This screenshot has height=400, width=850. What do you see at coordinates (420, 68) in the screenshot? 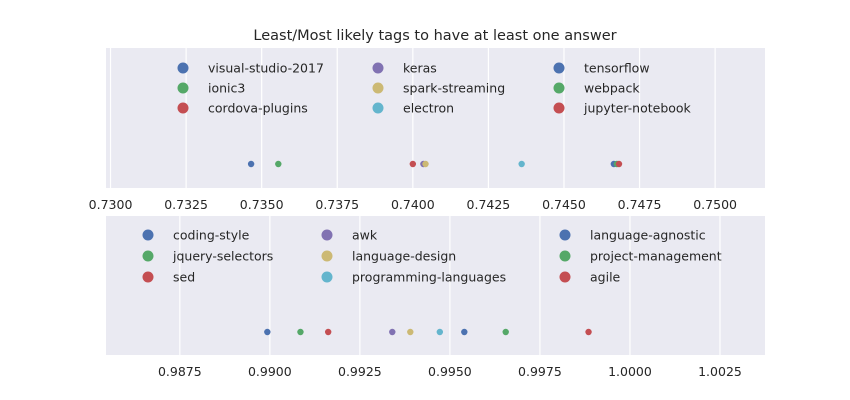
I see `legend-label: keras` at bounding box center [420, 68].